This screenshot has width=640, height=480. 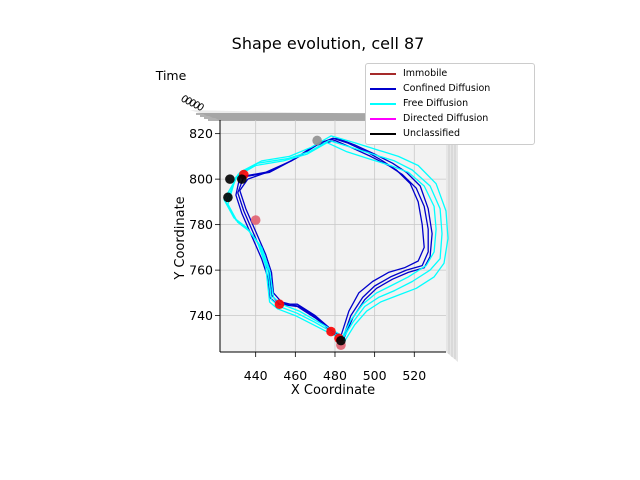 What do you see at coordinates (335, 375) in the screenshot?
I see `x-tick-label: 480` at bounding box center [335, 375].